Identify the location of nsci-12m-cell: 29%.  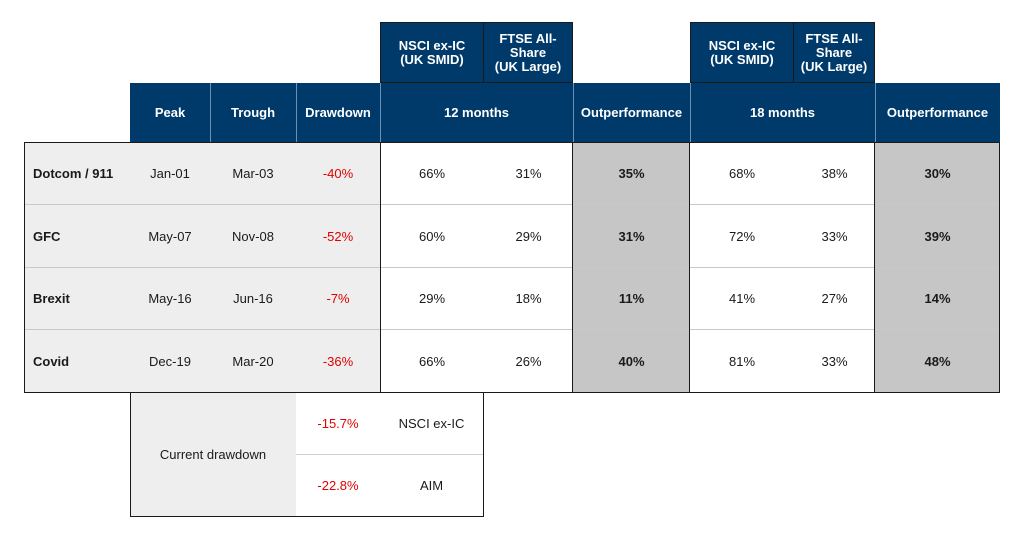
(432, 298).